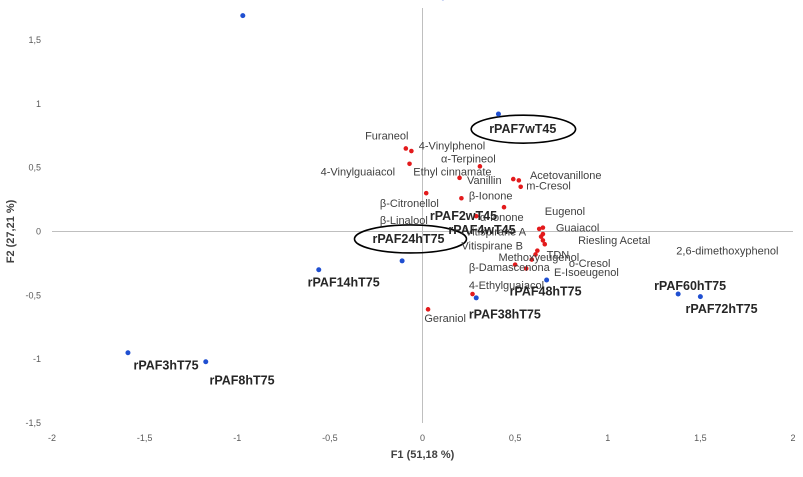 This screenshot has height=477, width=803. Describe the element at coordinates (423, 455) in the screenshot. I see `x-axis-title: F1 (51,18 %)` at that location.